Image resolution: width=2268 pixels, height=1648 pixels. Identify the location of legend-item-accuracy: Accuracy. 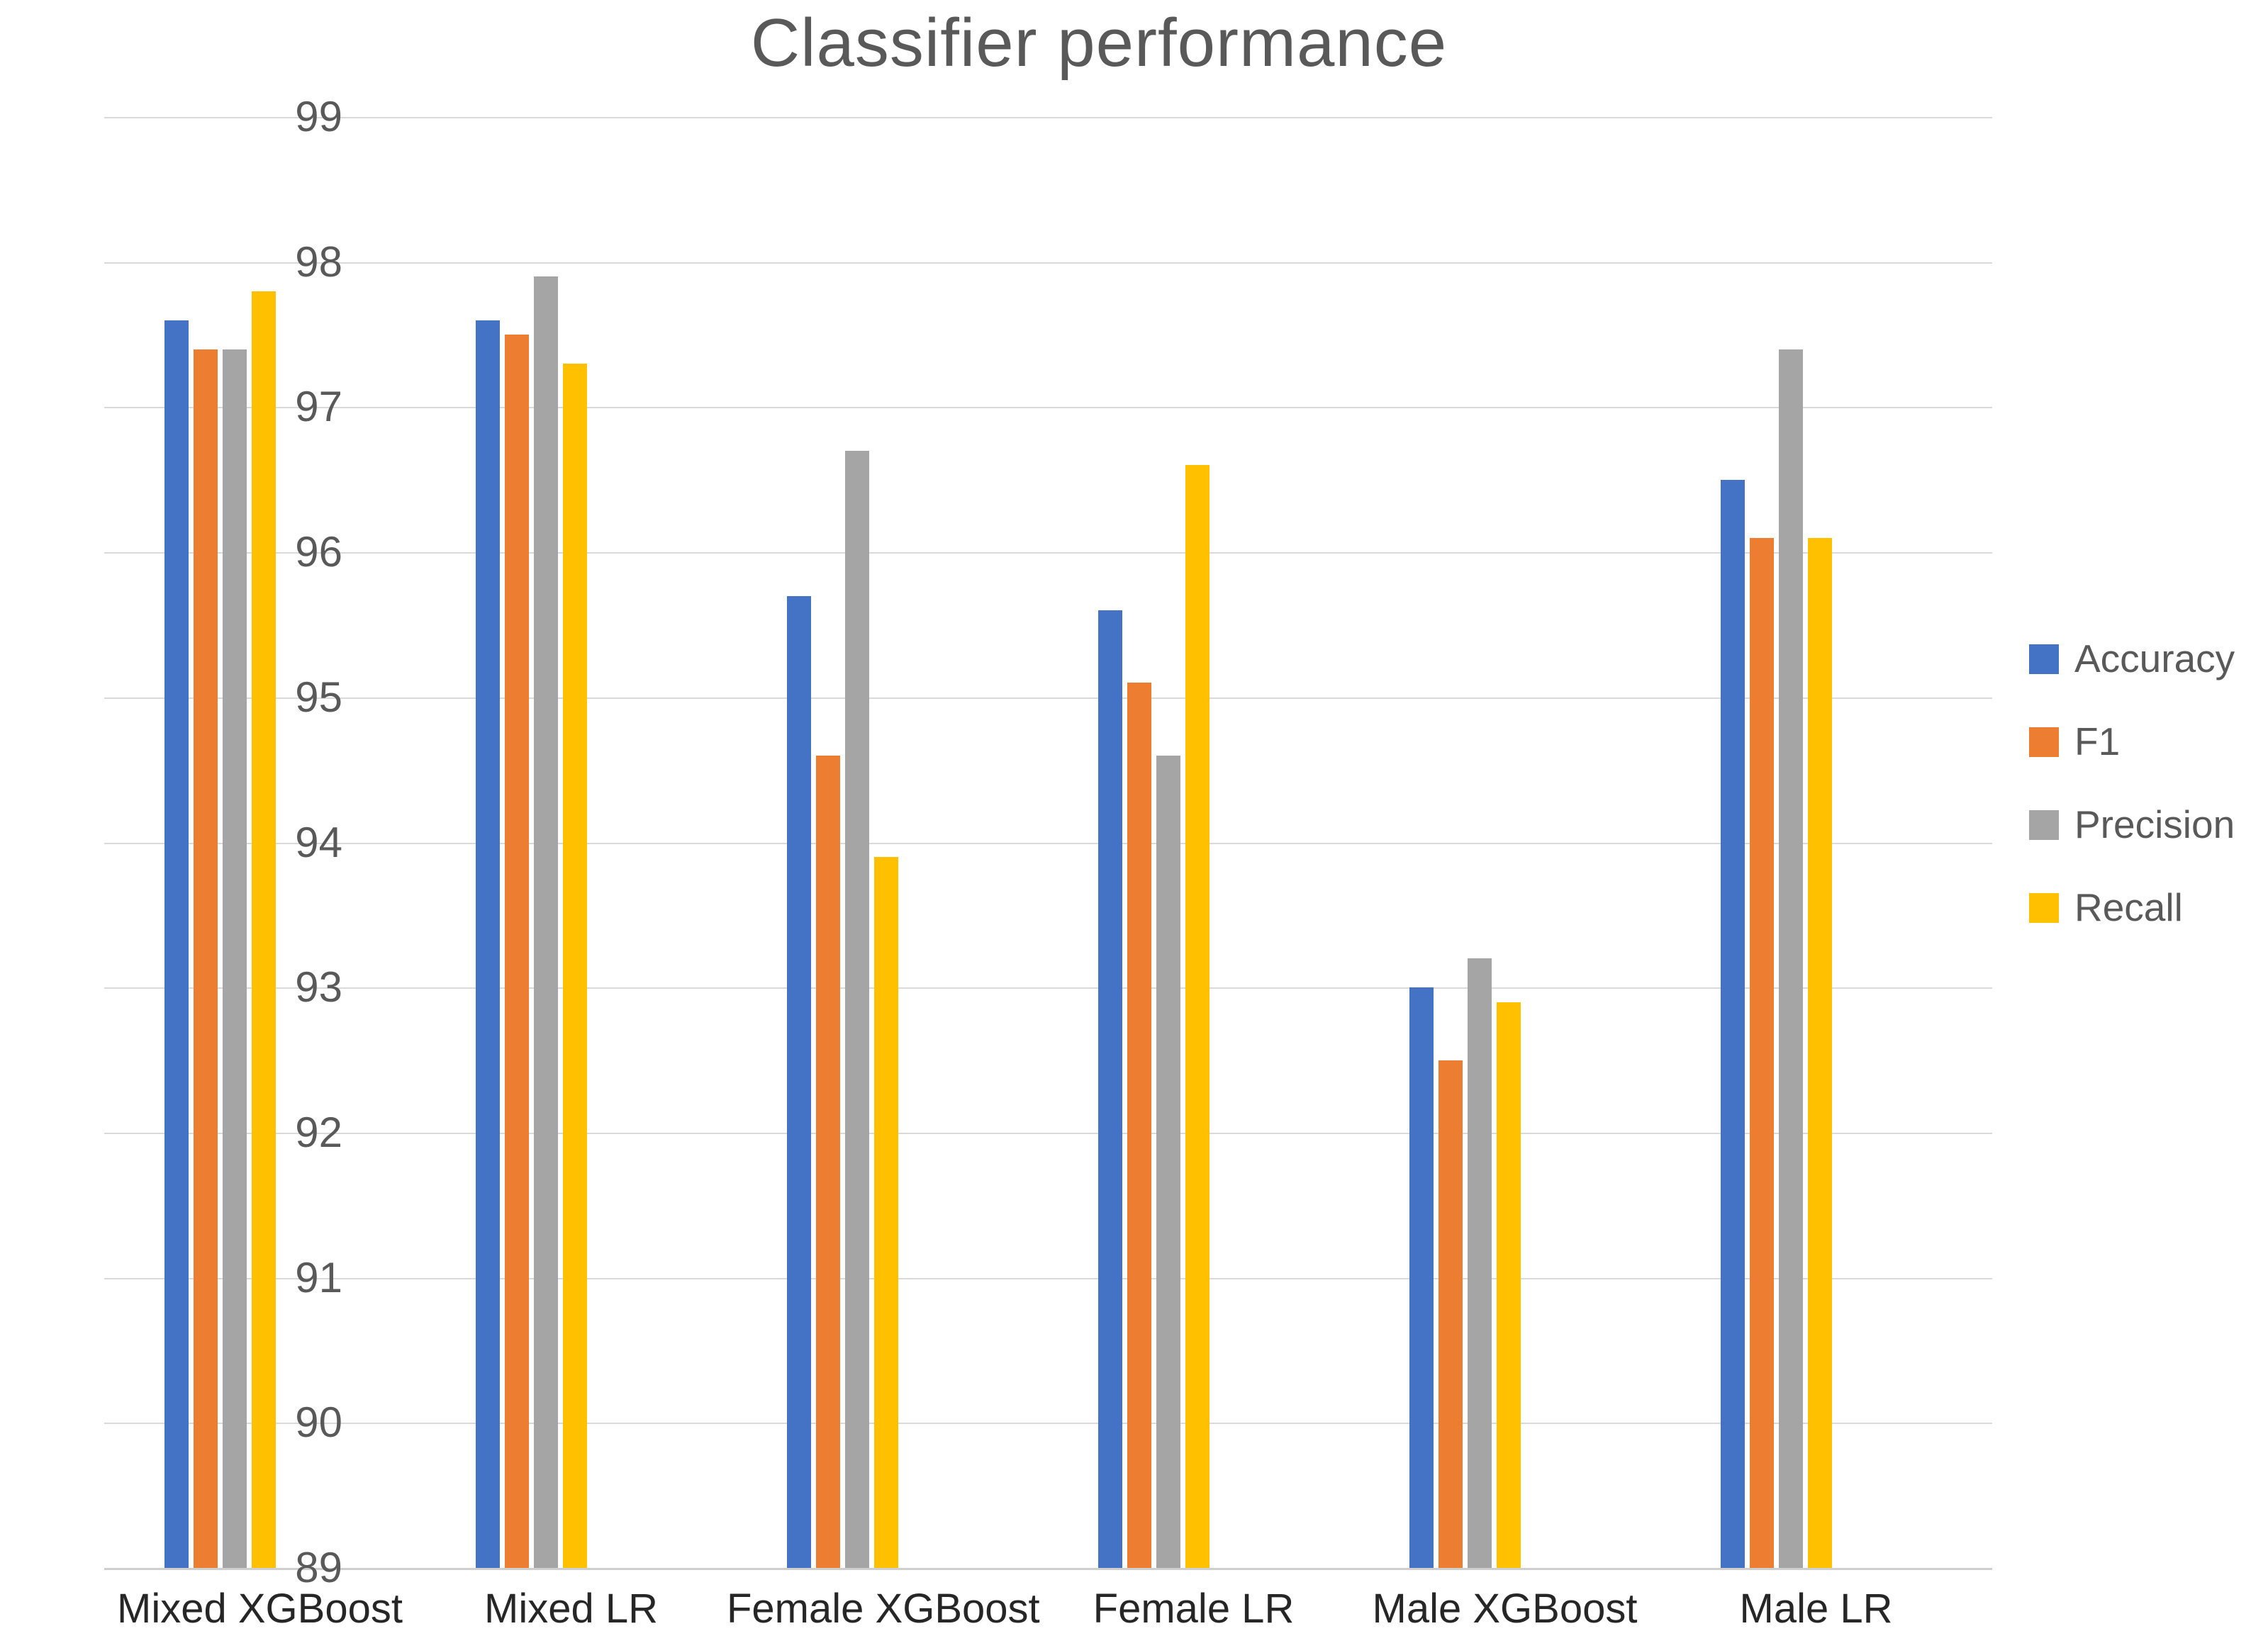
(2132, 658).